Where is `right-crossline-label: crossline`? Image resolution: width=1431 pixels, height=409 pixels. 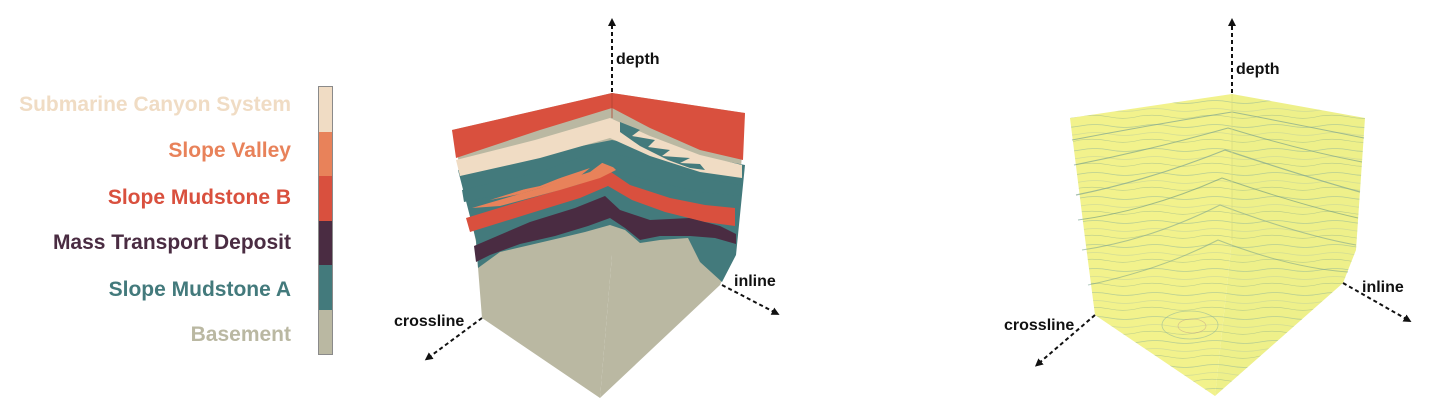
right-crossline-label: crossline is located at coordinates (1039, 325).